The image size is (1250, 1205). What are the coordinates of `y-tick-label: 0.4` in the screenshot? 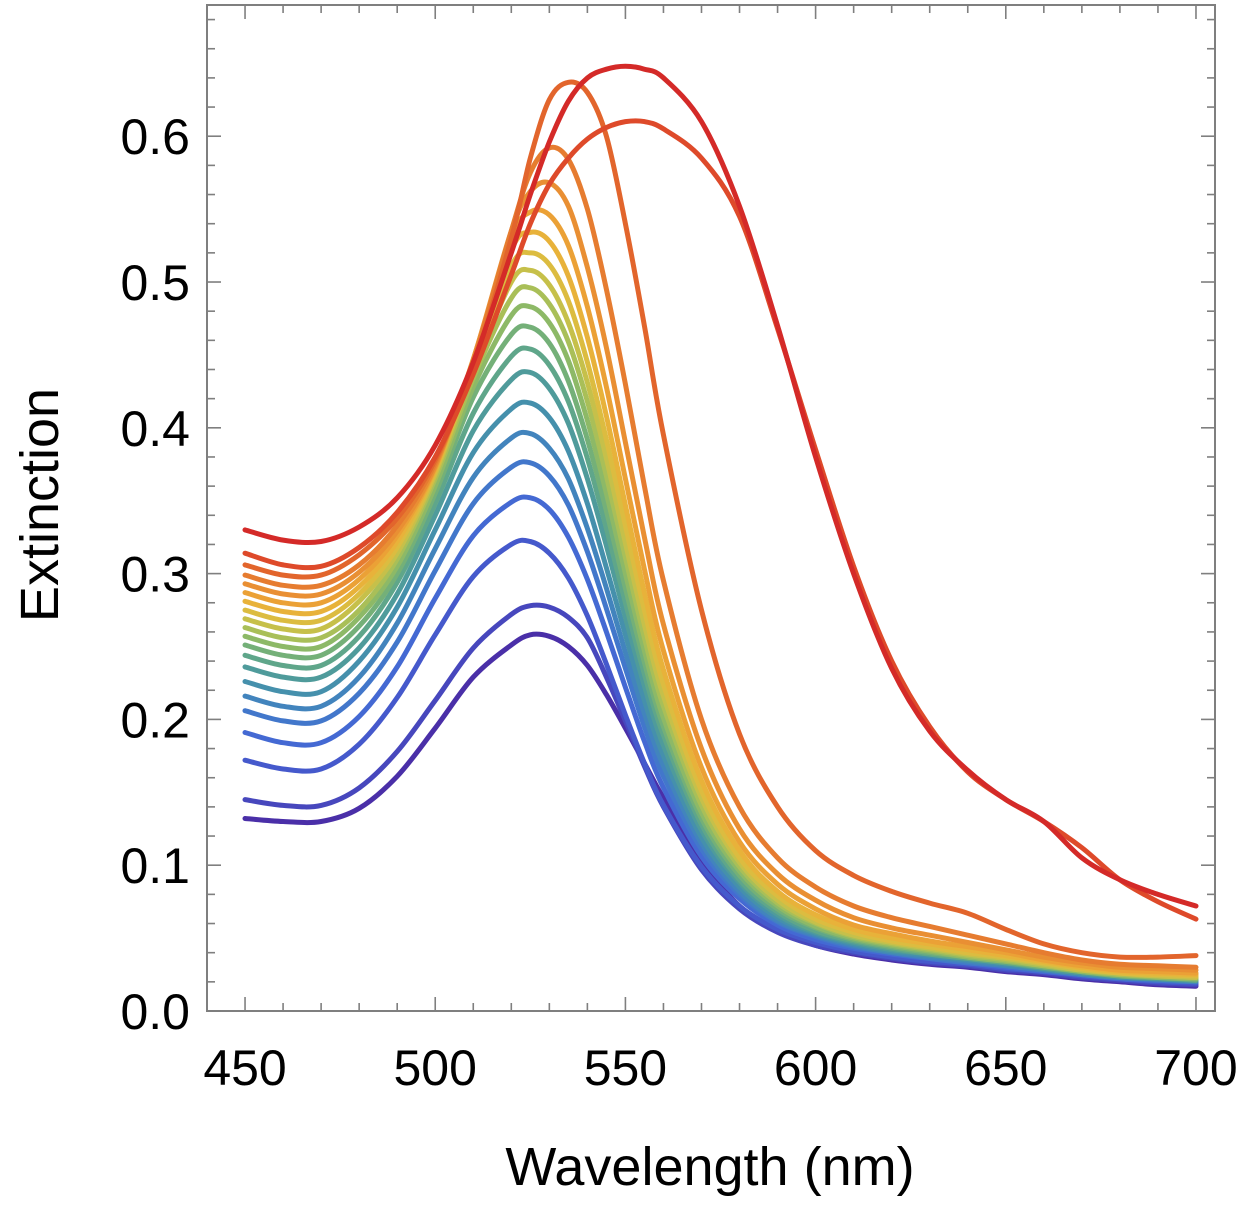 It's located at (155, 429).